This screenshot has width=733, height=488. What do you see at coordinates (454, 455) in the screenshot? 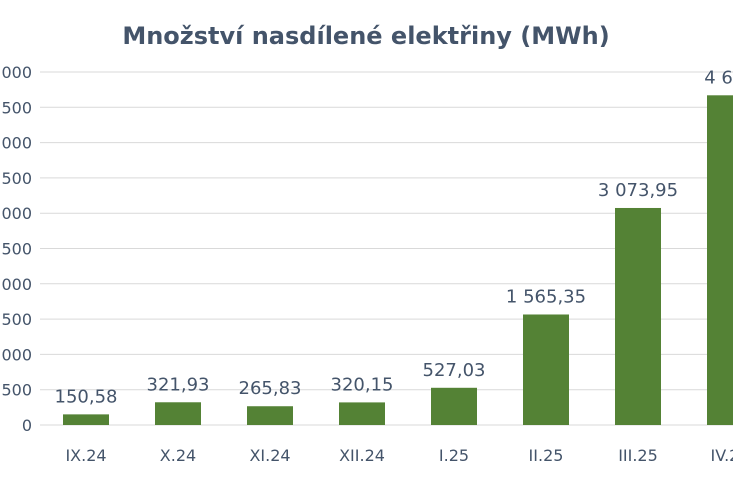
I see `category-label: I.25` at bounding box center [454, 455].